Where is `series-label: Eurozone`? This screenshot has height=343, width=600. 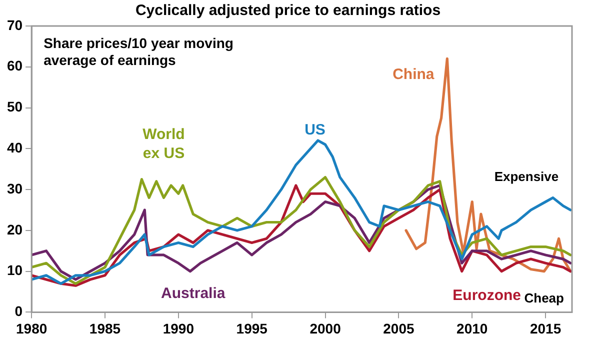
series-label: Eurozone is located at coordinates (486, 295).